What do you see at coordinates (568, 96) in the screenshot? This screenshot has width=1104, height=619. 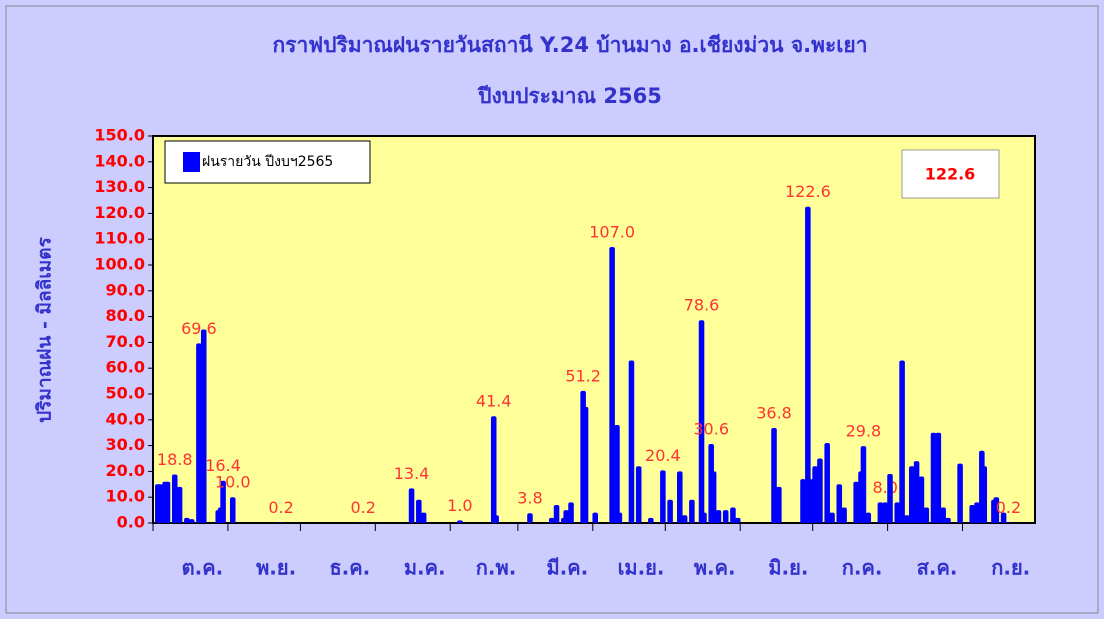 I see `chart-subtitle: ปีงบประมาณ 2565` at bounding box center [568, 96].